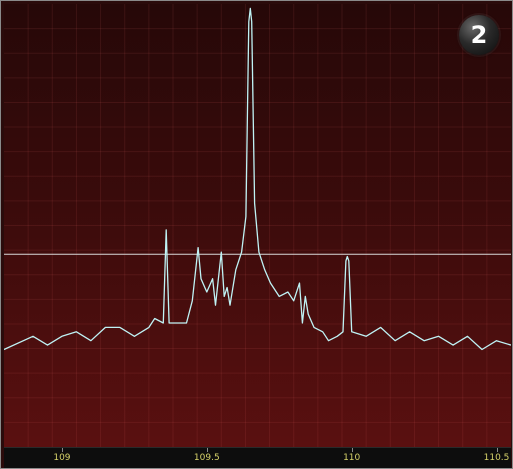  I want to click on page-number-badge: 2, so click(479, 35).